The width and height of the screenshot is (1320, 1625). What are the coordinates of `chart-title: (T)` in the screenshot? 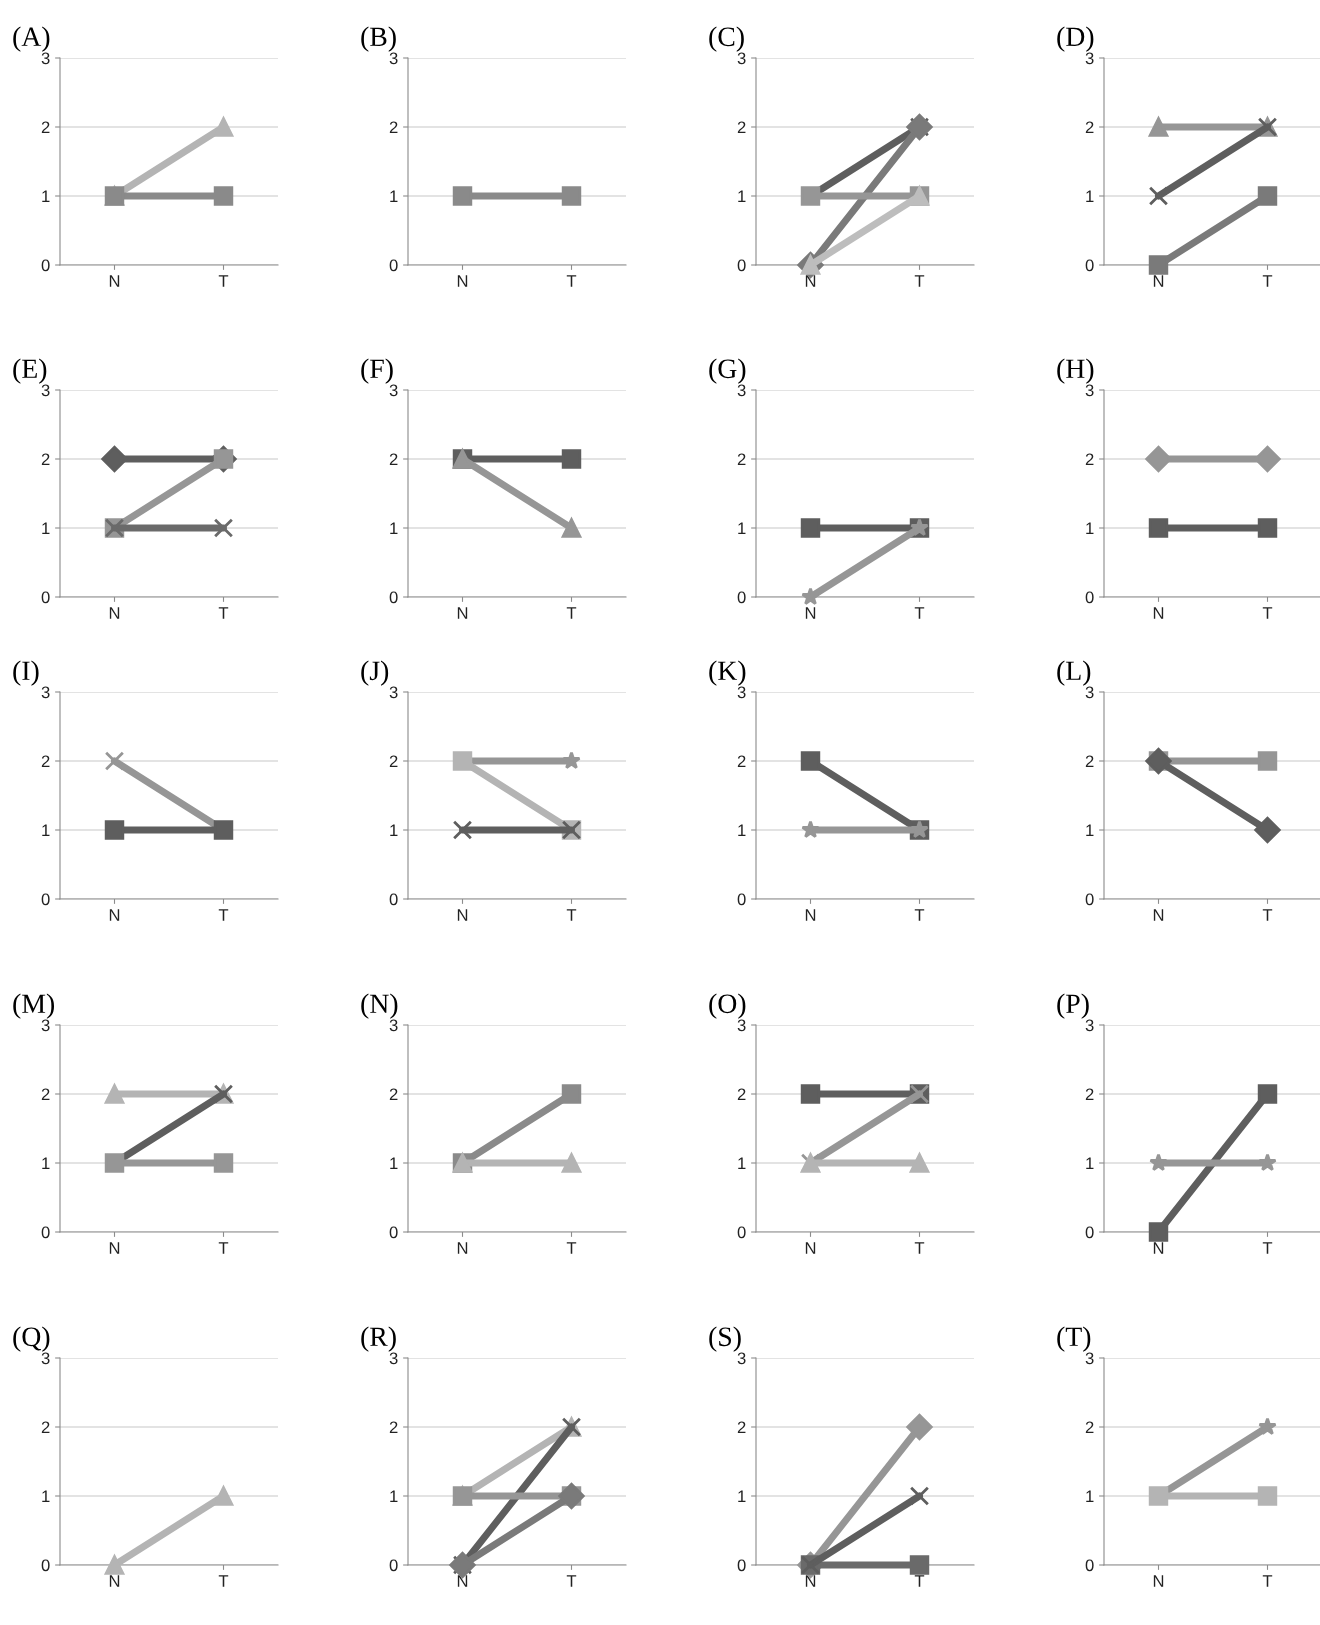 It's located at (1074, 1339).